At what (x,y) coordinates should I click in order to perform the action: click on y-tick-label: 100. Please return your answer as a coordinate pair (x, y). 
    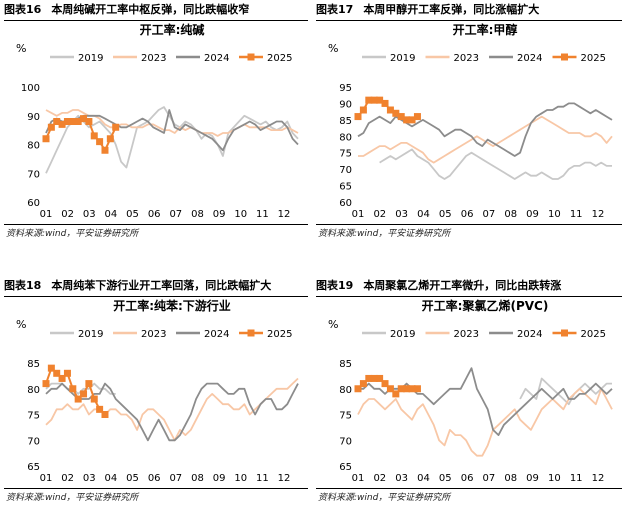
    Looking at the image, I should click on (30, 88).